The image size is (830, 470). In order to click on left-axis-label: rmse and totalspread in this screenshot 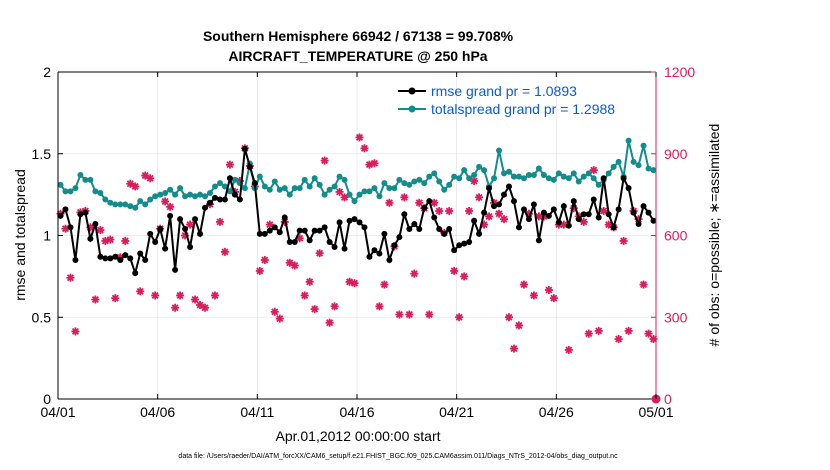, I will do `click(20, 235)`.